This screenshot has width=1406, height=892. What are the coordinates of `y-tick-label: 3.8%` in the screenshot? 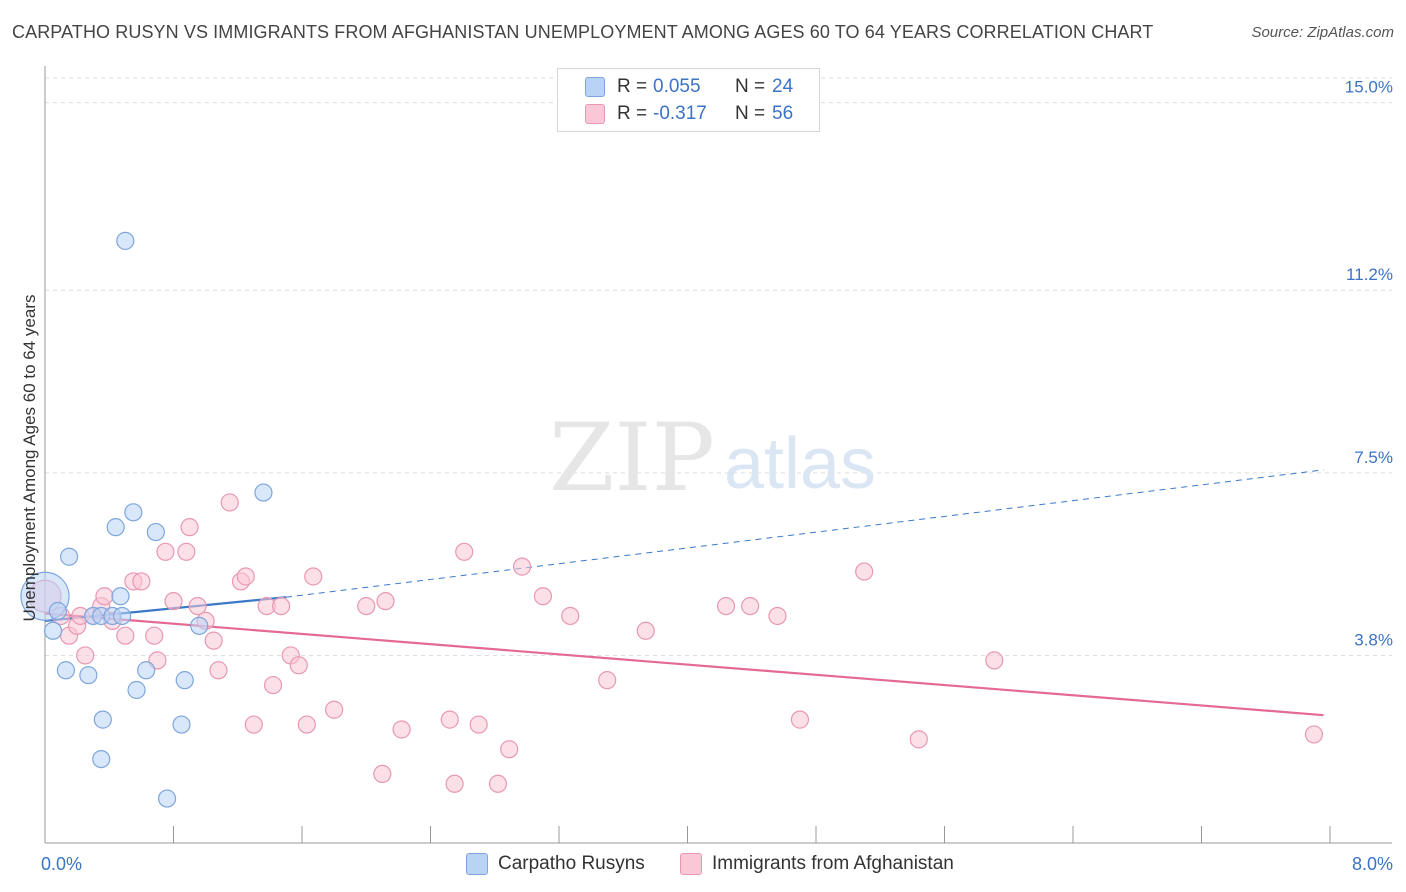 It's located at (1373, 639).